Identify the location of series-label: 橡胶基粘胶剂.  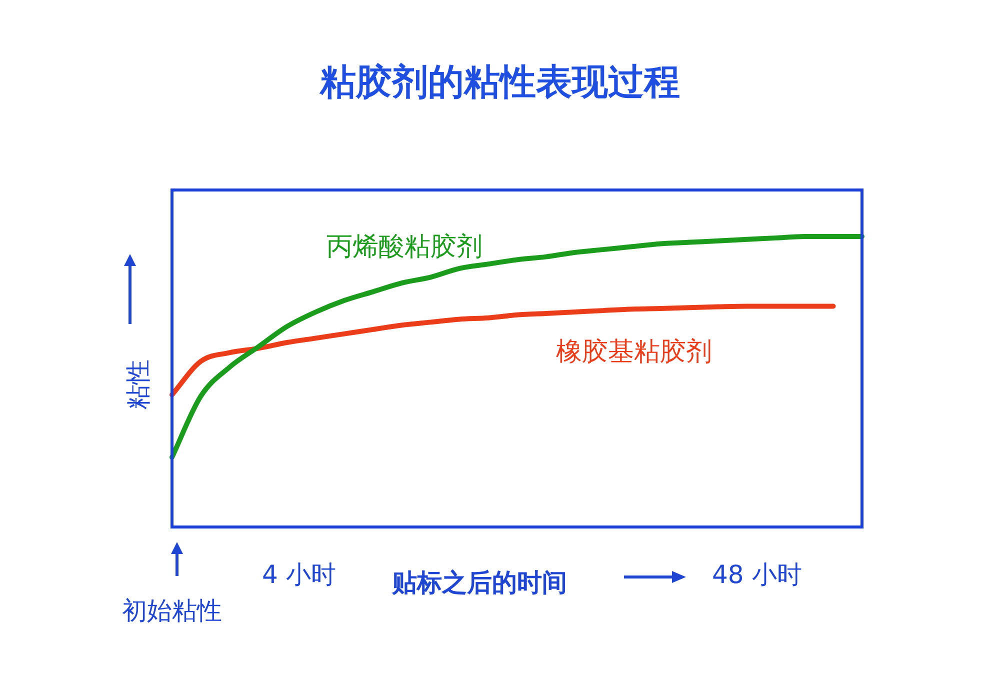
(634, 352).